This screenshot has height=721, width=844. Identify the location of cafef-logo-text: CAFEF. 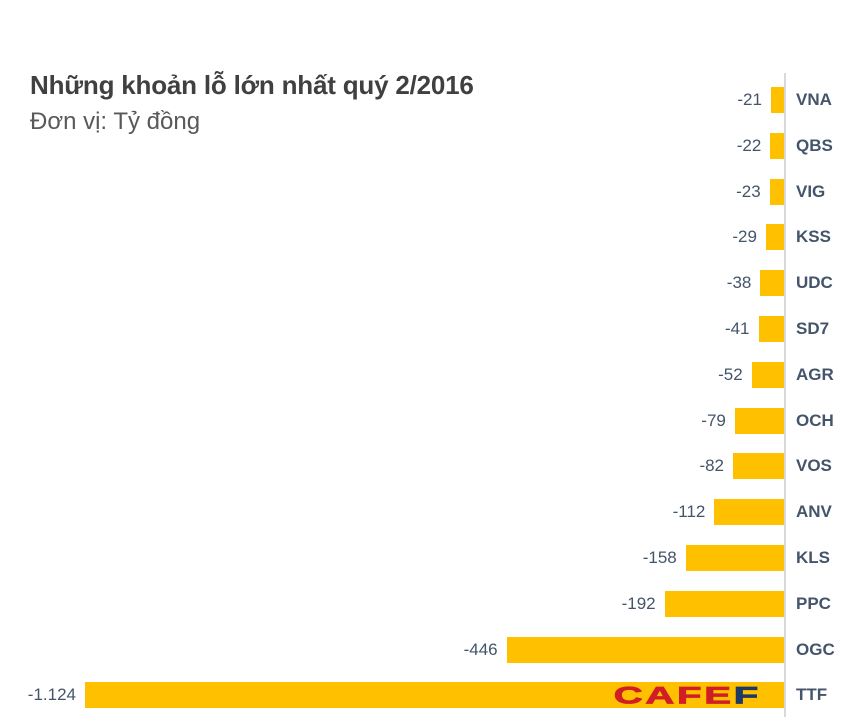
(687, 696).